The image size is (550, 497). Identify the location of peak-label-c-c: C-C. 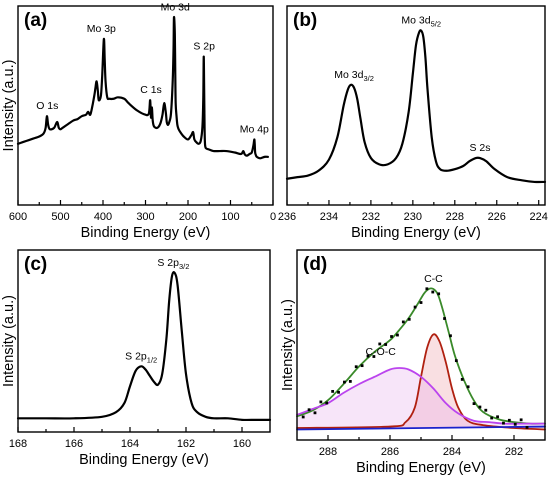
(433, 279).